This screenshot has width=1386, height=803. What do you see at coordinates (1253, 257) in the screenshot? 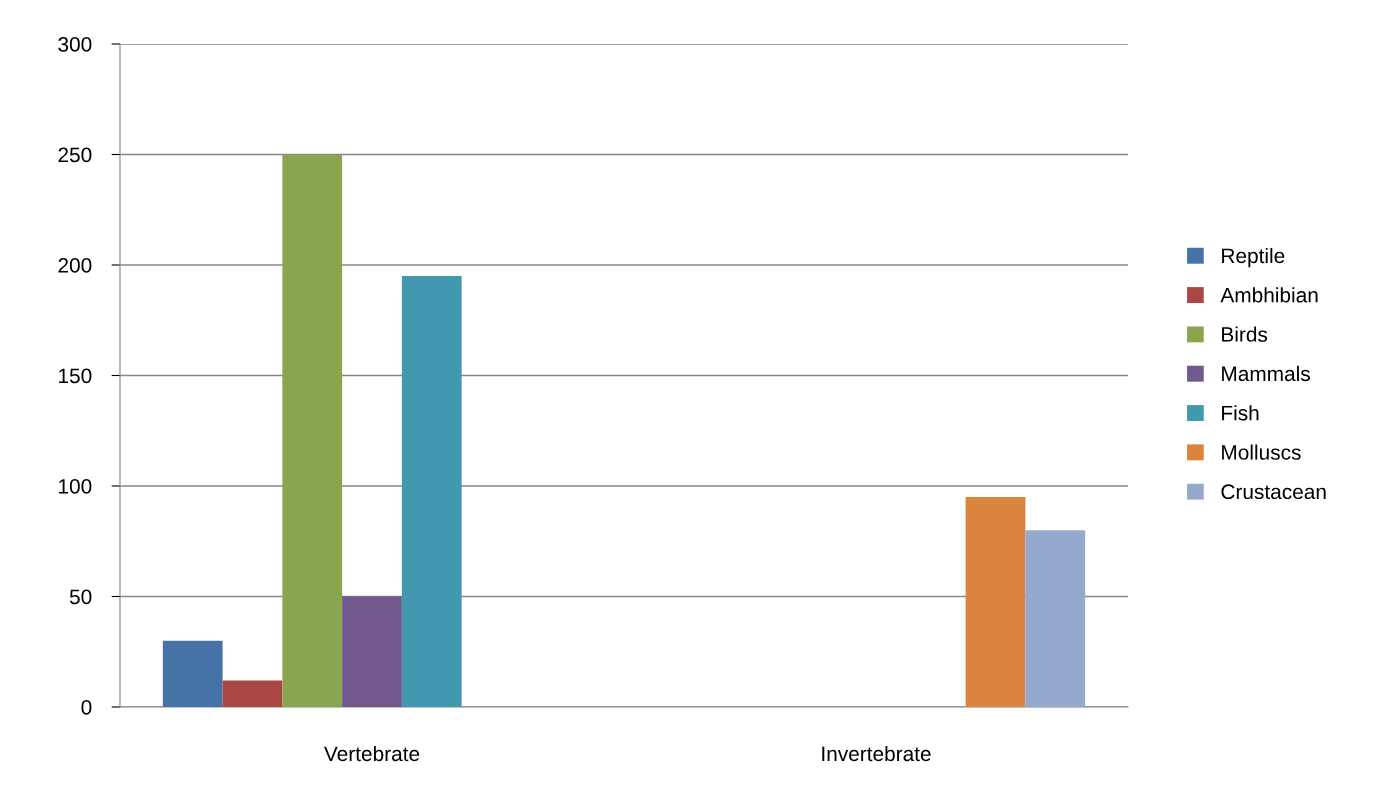
I see `legend-label: Reptile` at bounding box center [1253, 257].